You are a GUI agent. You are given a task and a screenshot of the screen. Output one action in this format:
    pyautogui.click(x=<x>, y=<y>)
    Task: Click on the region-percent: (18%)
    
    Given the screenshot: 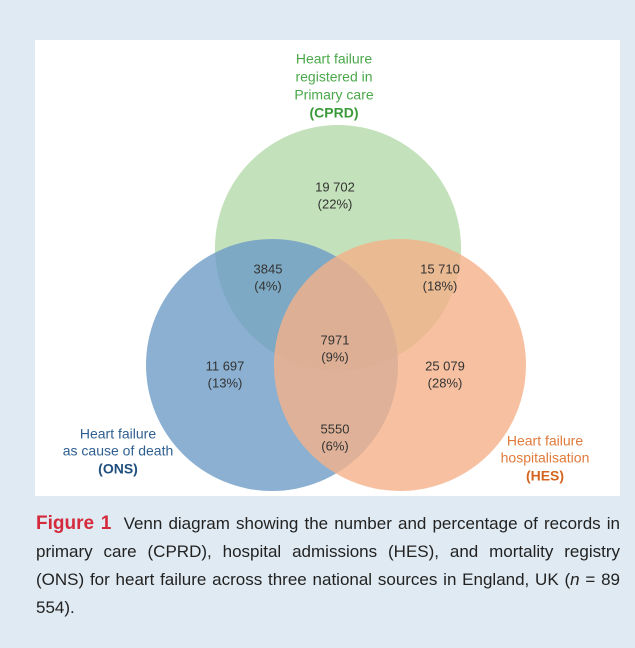 What is the action you would take?
    pyautogui.click(x=440, y=285)
    